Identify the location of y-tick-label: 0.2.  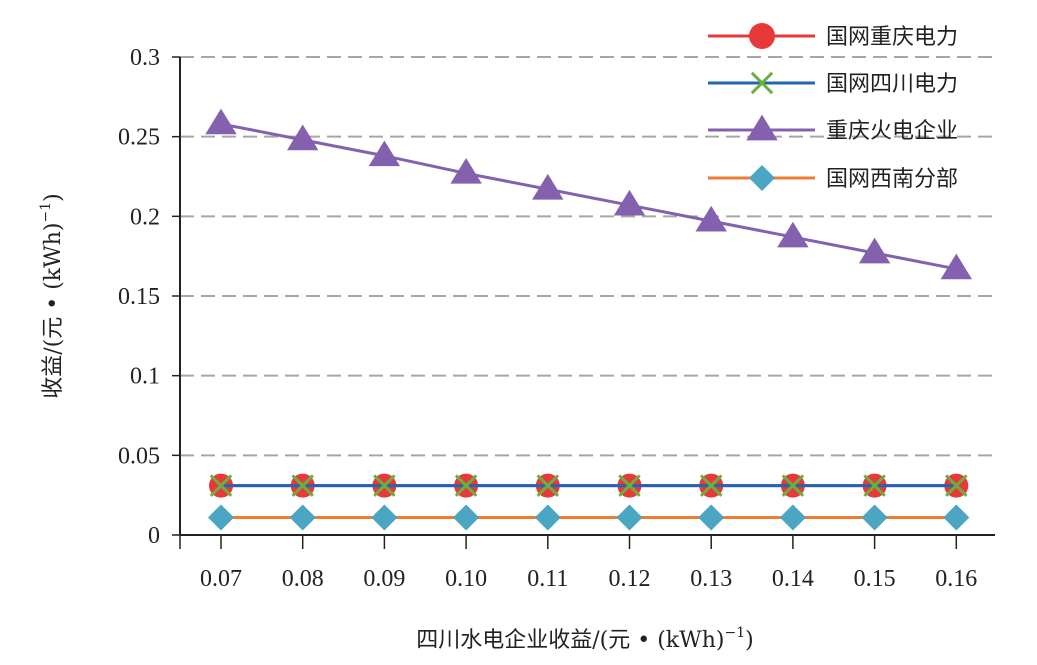
(145, 217).